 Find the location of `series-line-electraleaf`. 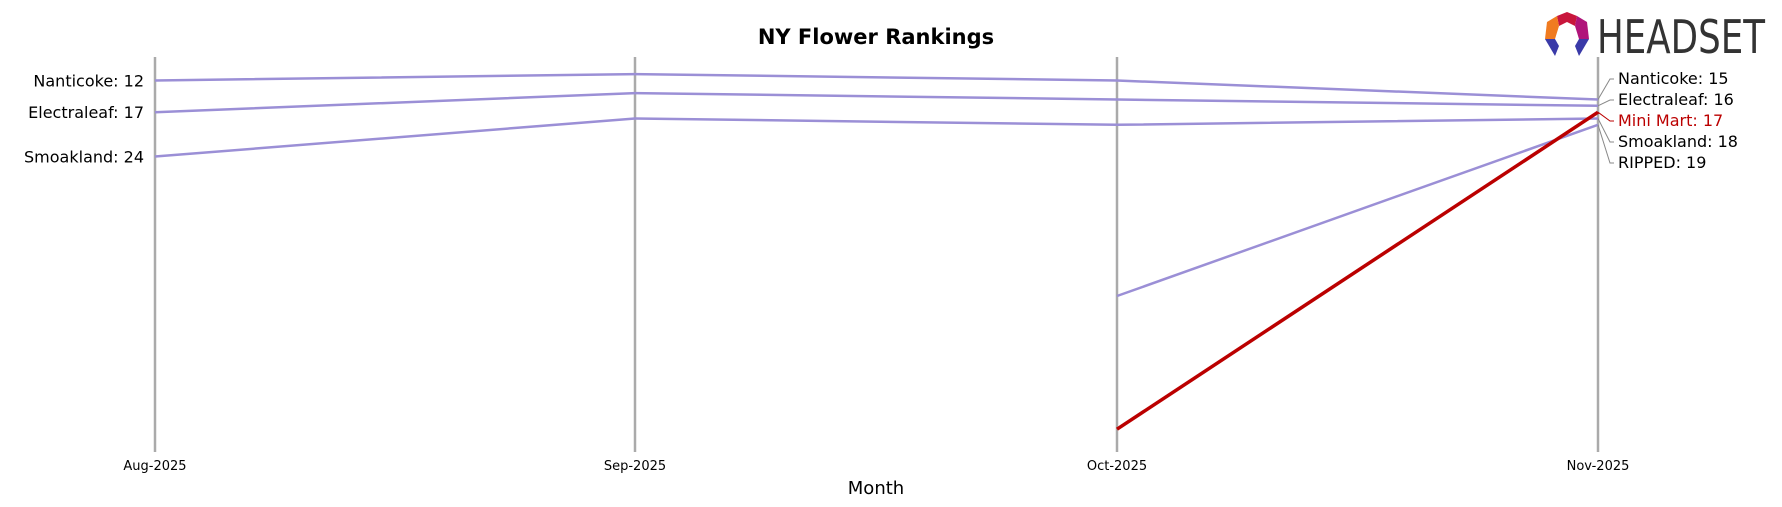

series-line-electraleaf is located at coordinates (876, 102).